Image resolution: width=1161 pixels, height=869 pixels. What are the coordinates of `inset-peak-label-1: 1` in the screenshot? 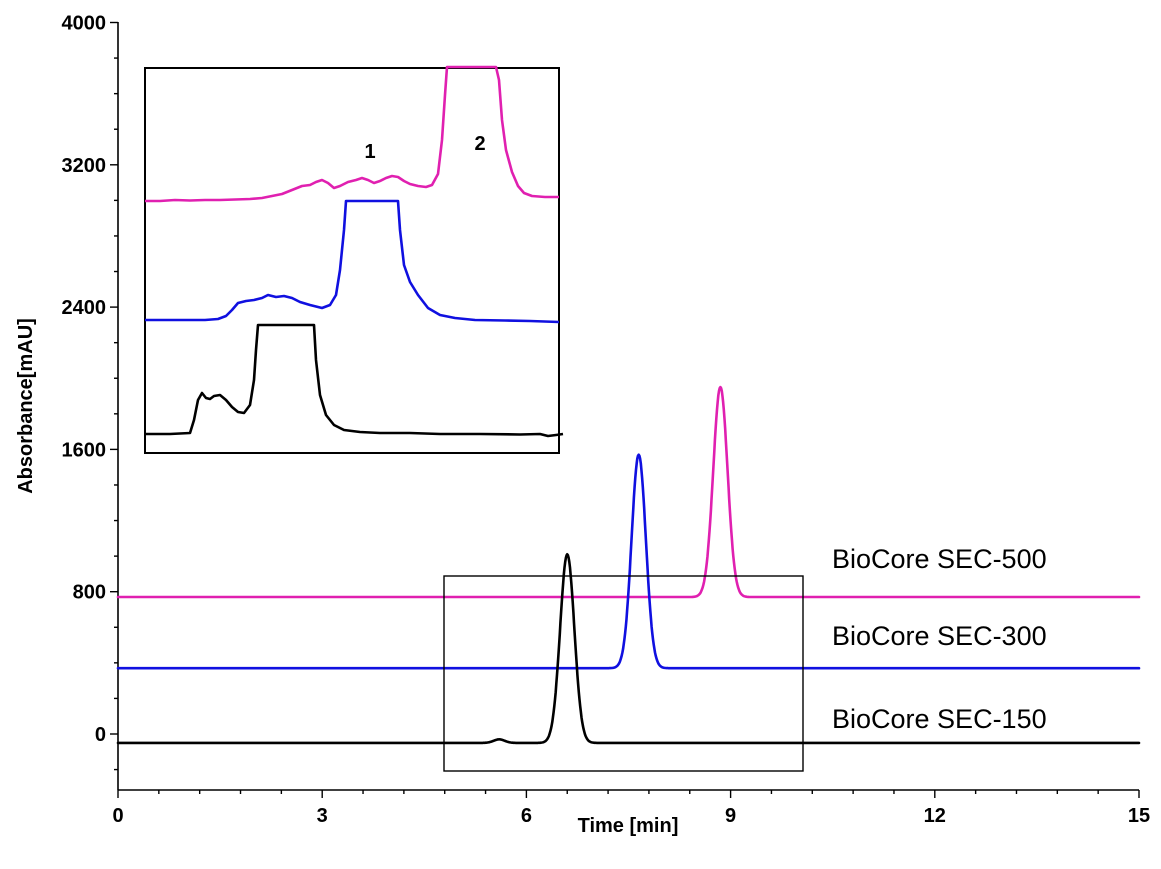 It's located at (369, 152).